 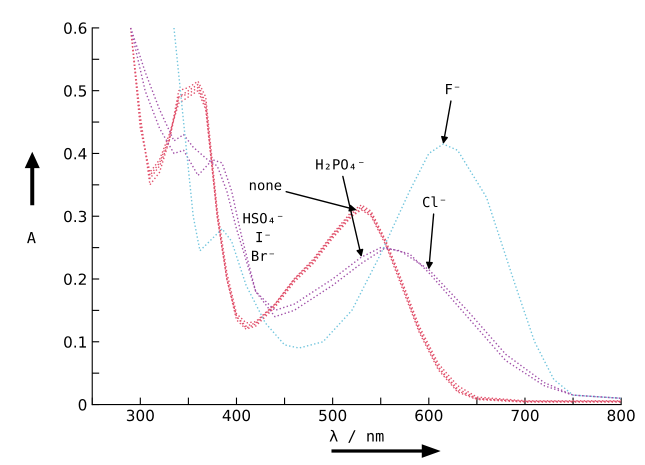 I want to click on annotation: Br⁻, so click(x=263, y=255).